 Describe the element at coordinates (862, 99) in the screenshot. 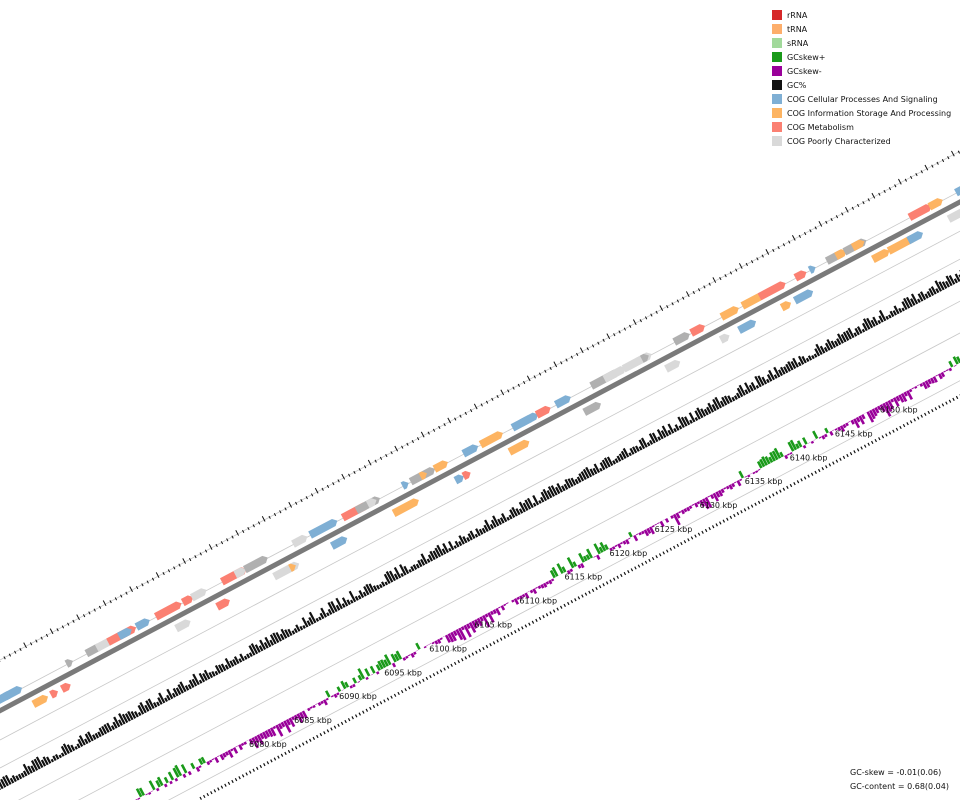

I see `legend-label: COG Cellular Processes And Signaling` at that location.